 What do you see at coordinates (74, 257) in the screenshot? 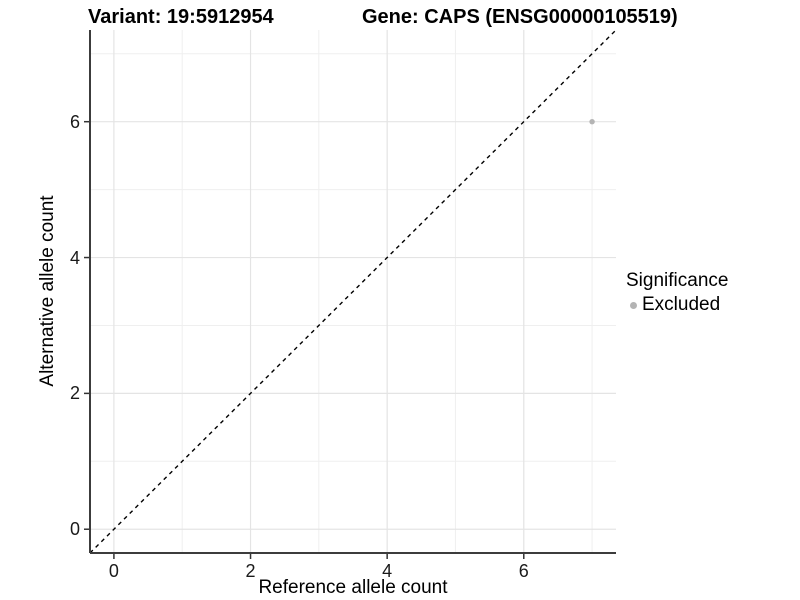
I see `y-tick-label: 4` at bounding box center [74, 257].